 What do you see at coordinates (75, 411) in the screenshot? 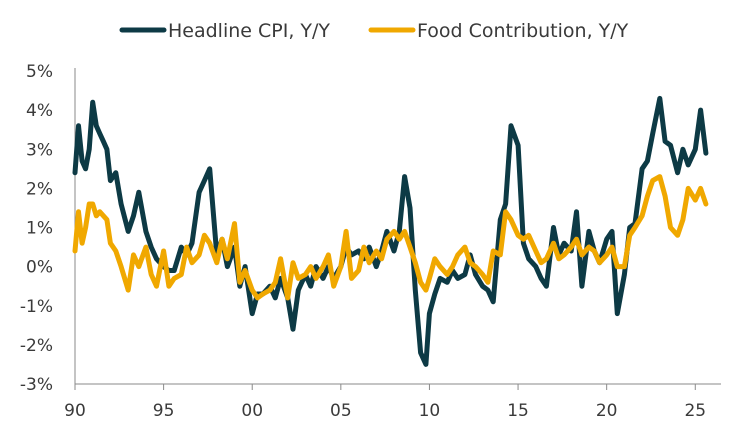
I see `x-tick-label: 90` at bounding box center [75, 411].